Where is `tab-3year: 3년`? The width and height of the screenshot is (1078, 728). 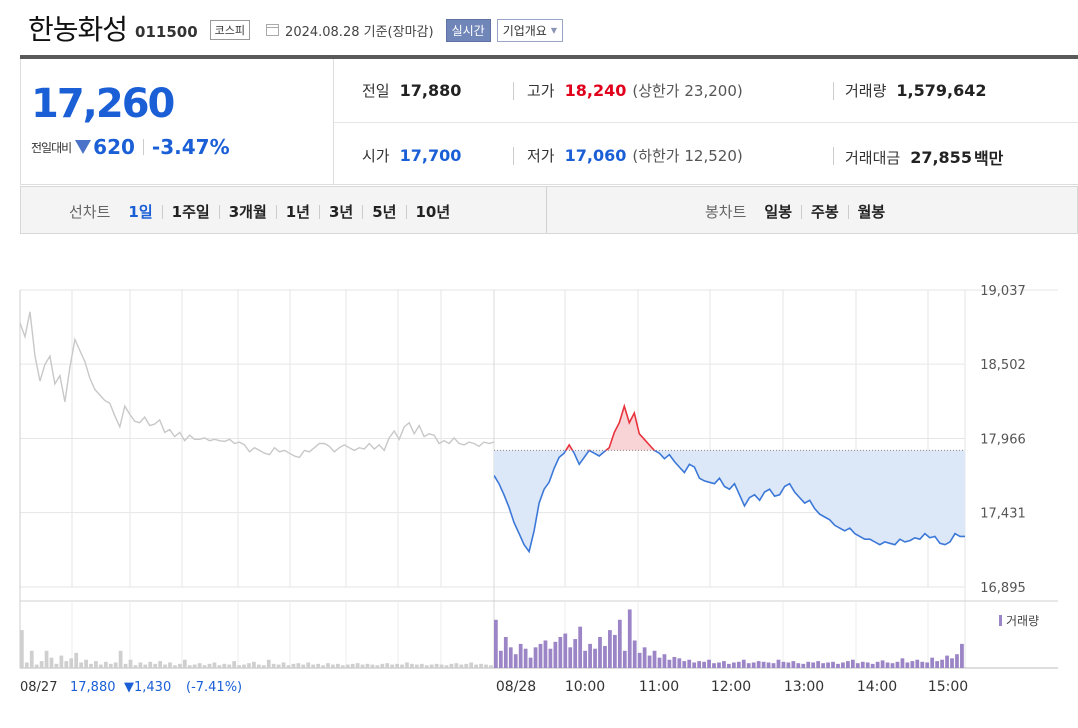 tab-3year: 3년 is located at coordinates (341, 212).